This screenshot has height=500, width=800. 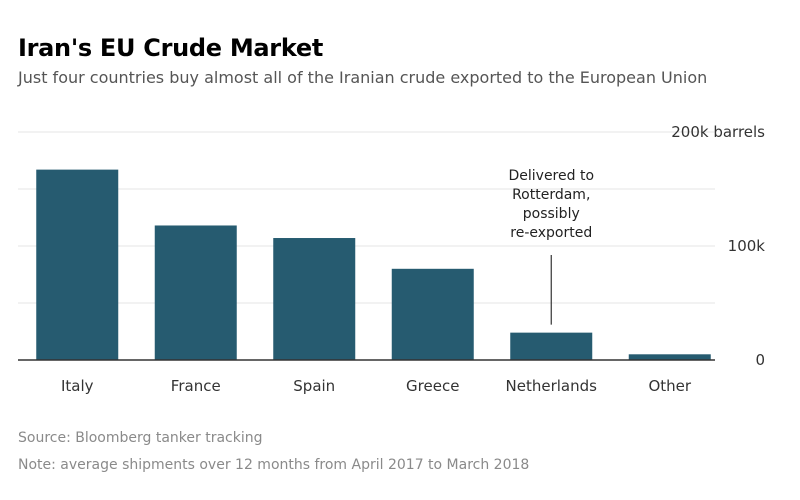 I want to click on x-tick-label: France, so click(x=196, y=386).